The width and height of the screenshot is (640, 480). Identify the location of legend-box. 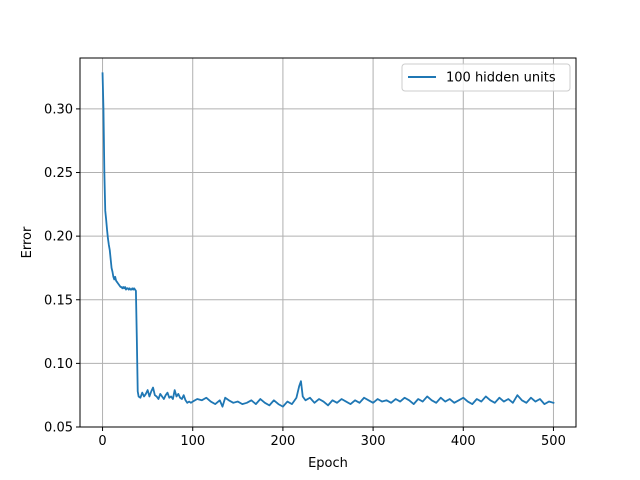
(486, 77).